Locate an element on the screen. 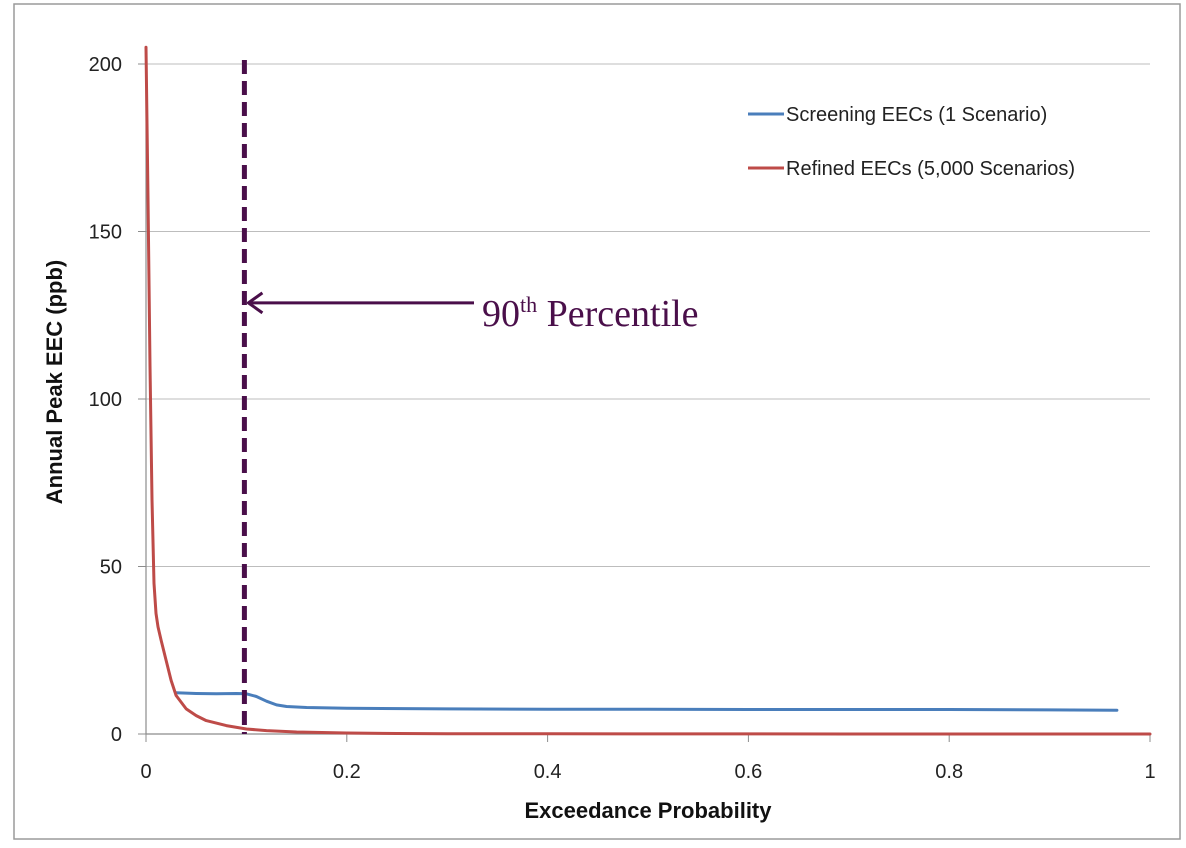 Image resolution: width=1186 pixels, height=848 pixels. y-tick-label-100: 100 is located at coordinates (105, 400).